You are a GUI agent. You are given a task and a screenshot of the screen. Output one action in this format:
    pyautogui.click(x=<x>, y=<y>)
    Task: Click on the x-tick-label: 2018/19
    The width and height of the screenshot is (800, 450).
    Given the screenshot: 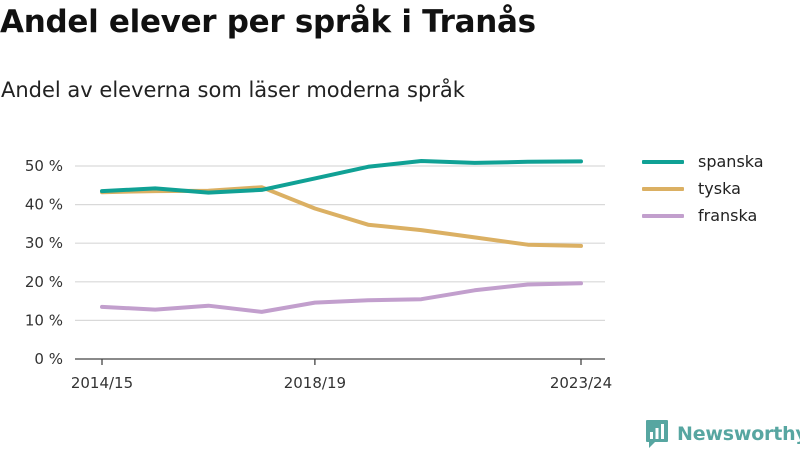 What is the action you would take?
    pyautogui.click(x=315, y=383)
    